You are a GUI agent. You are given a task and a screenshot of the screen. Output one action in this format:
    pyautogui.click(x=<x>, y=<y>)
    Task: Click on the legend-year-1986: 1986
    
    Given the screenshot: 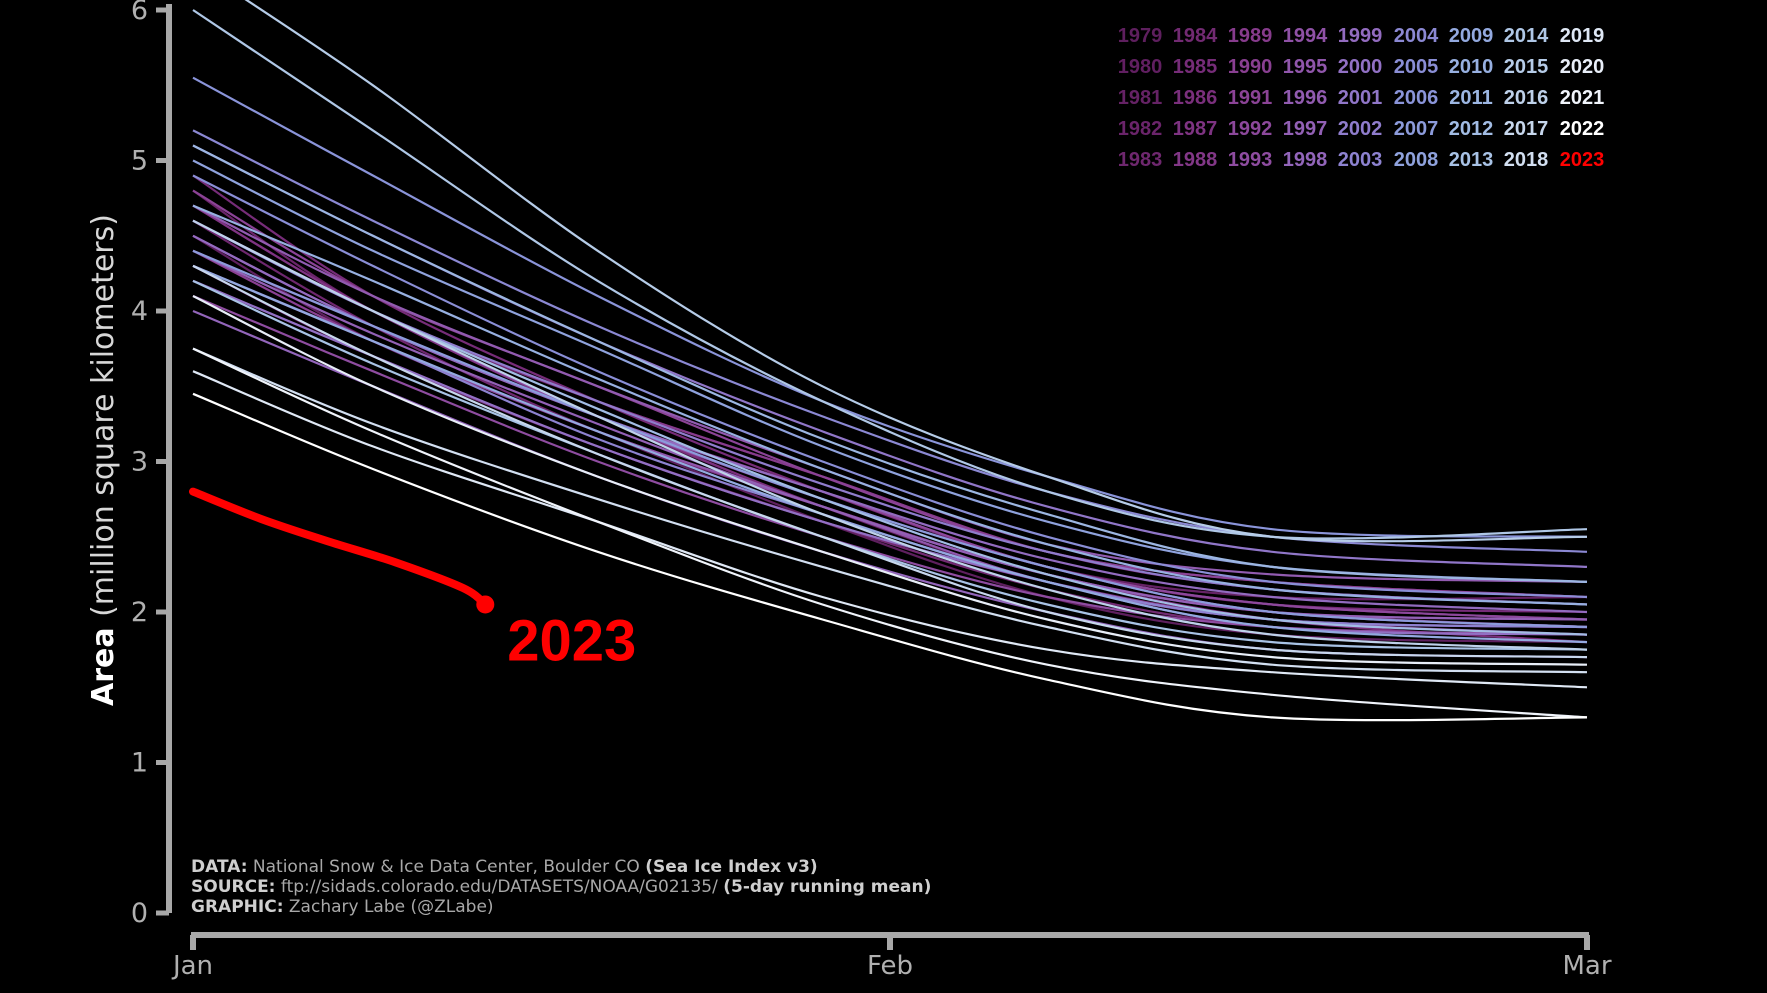 What is the action you would take?
    pyautogui.click(x=1195, y=98)
    